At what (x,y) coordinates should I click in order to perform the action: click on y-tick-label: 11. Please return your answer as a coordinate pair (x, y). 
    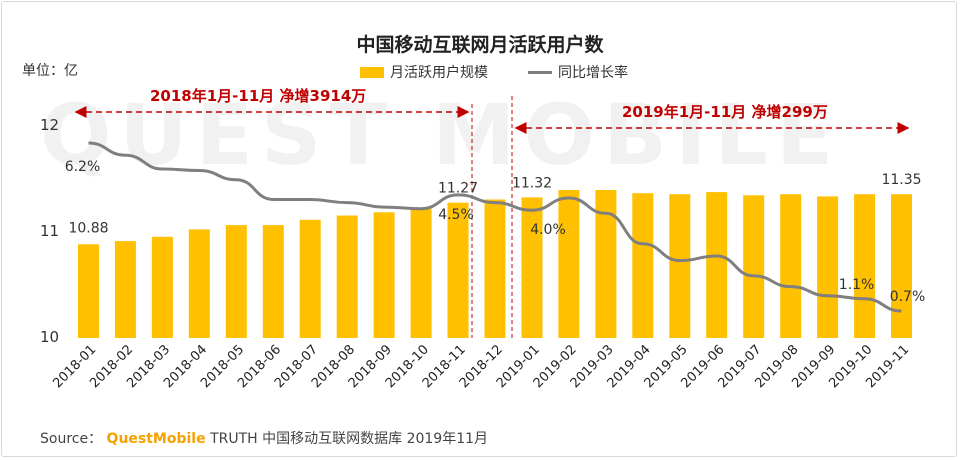
    Looking at the image, I should click on (49, 231).